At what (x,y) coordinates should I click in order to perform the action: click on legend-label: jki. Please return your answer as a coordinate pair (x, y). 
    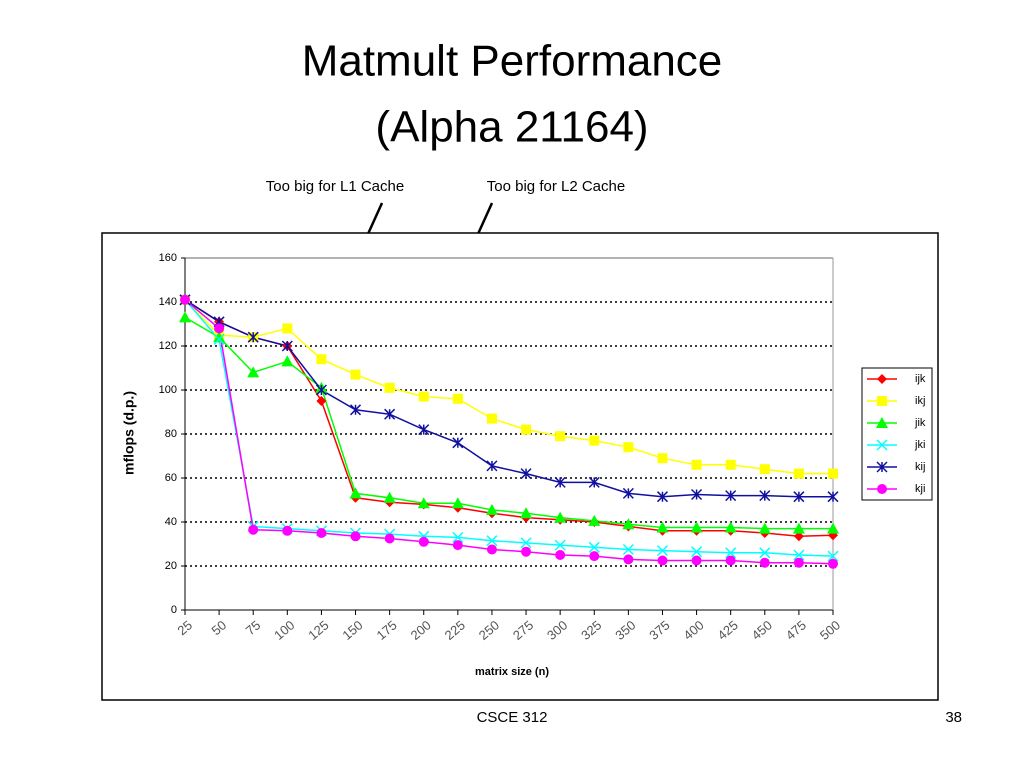
    Looking at the image, I should click on (919, 445).